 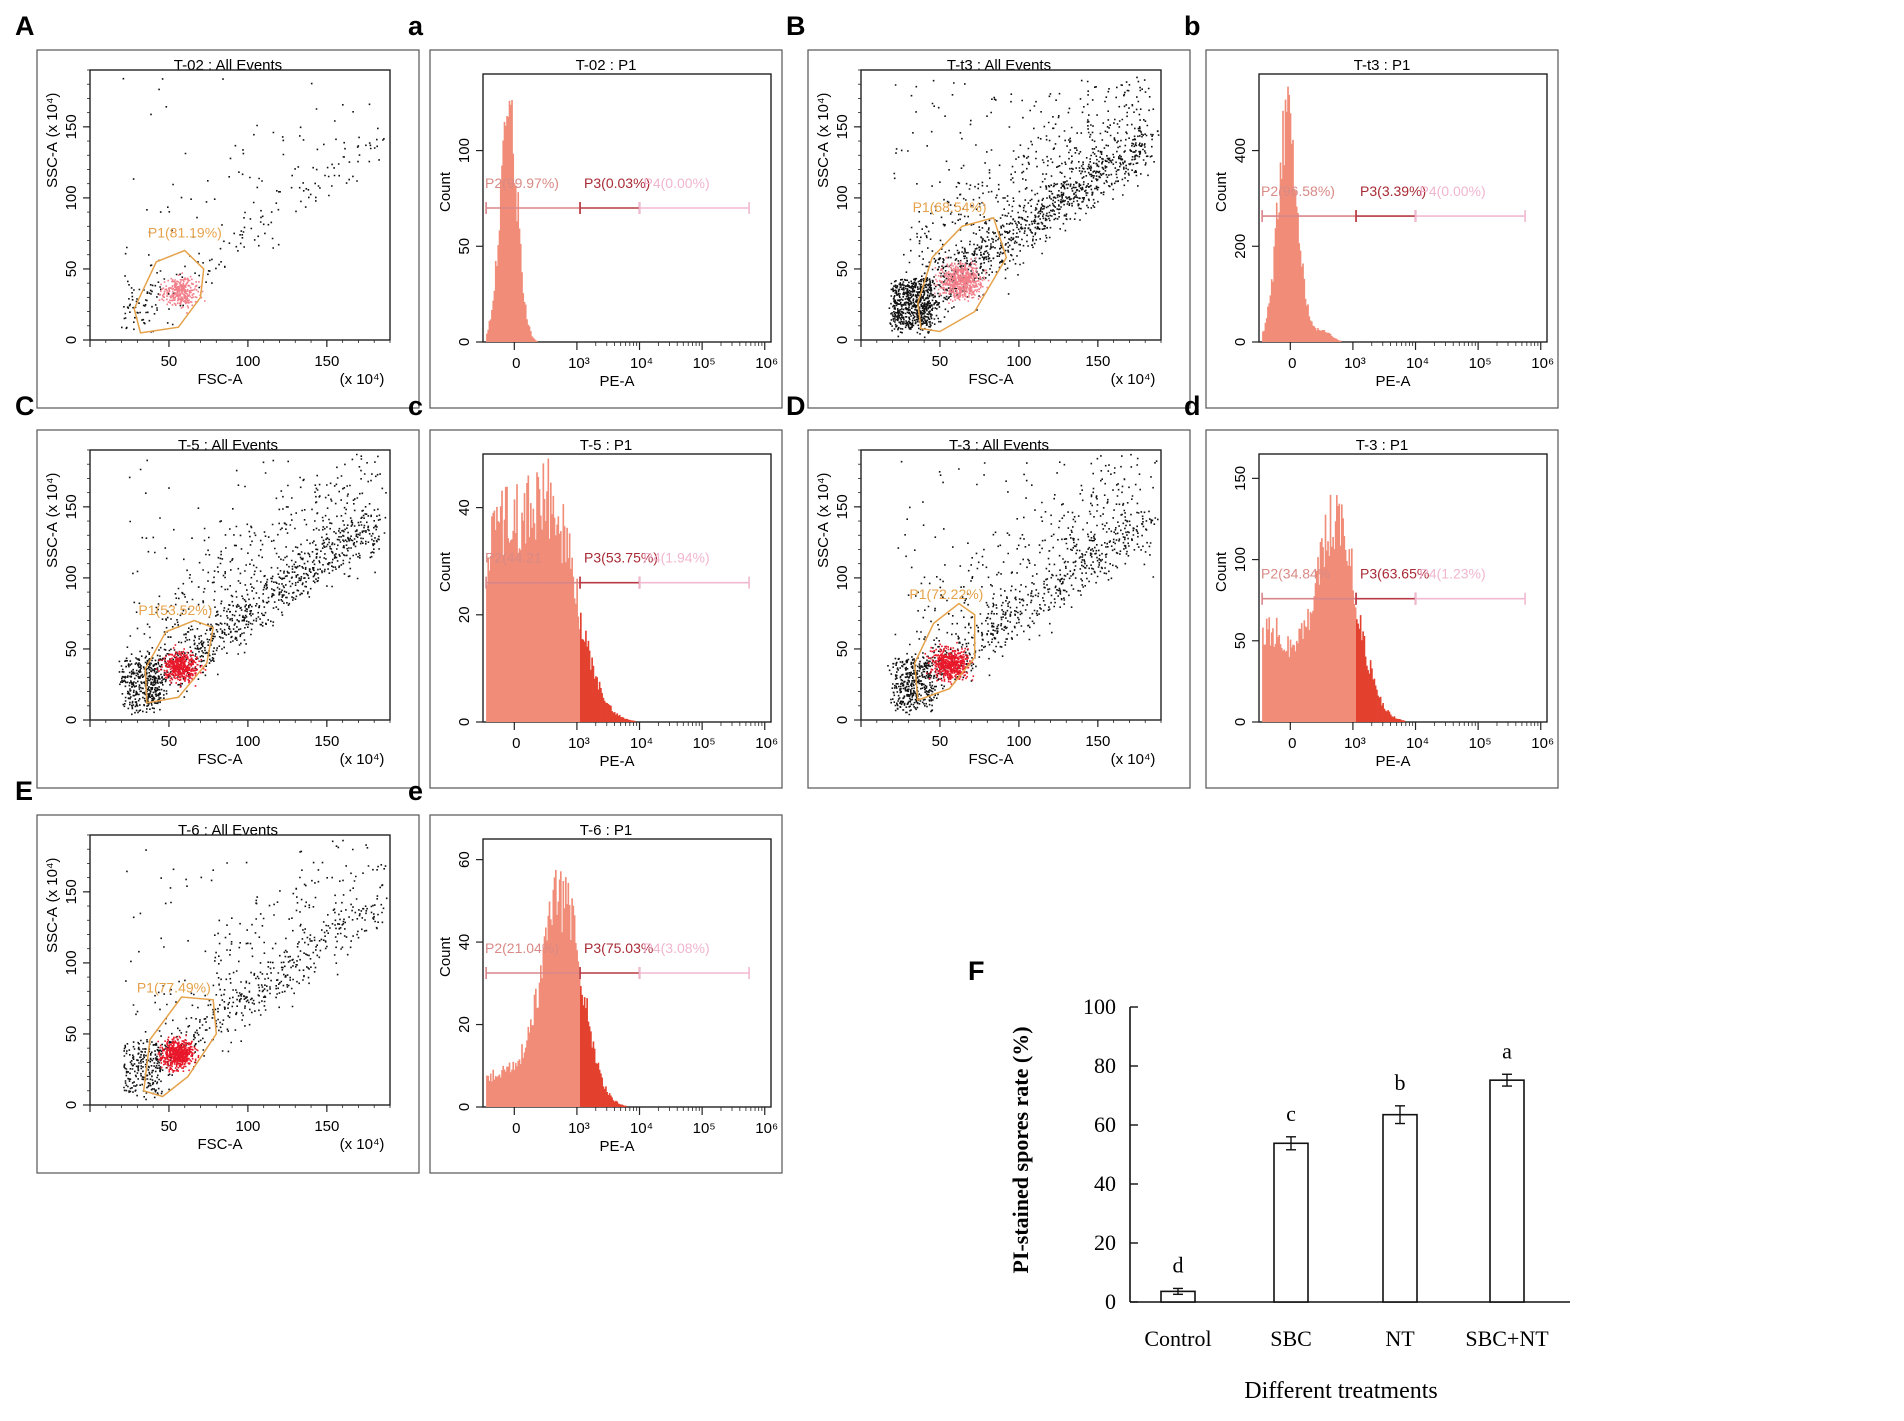 What do you see at coordinates (228, 229) in the screenshot?
I see `panel-frame` at bounding box center [228, 229].